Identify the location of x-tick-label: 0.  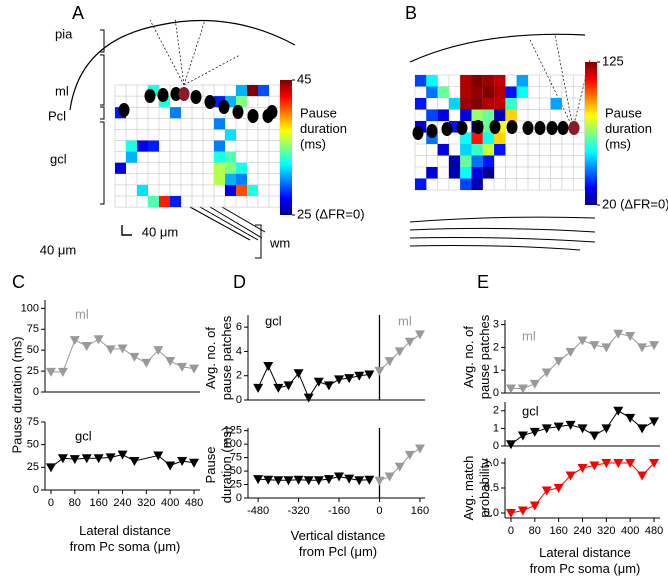
(51, 503).